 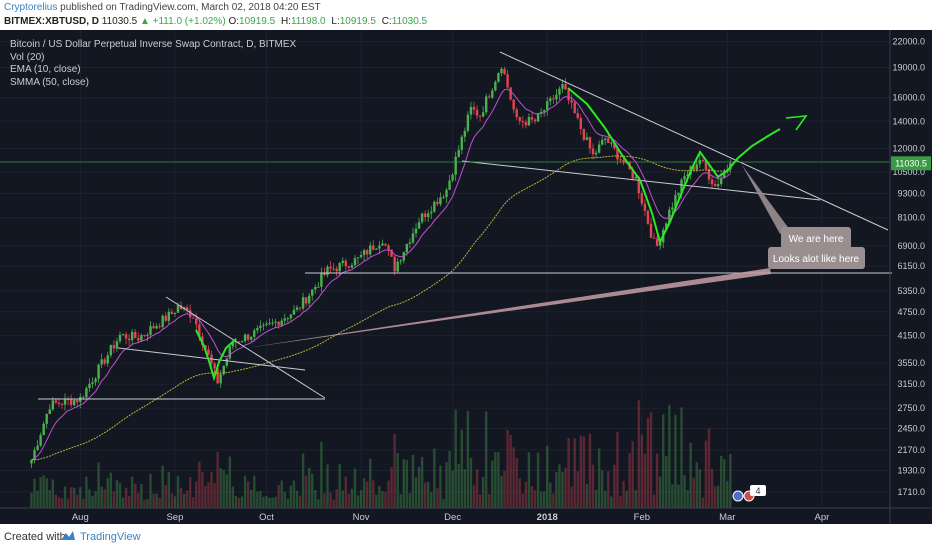 What do you see at coordinates (911, 450) in the screenshot?
I see `price-tick-label: 2170.0` at bounding box center [911, 450].